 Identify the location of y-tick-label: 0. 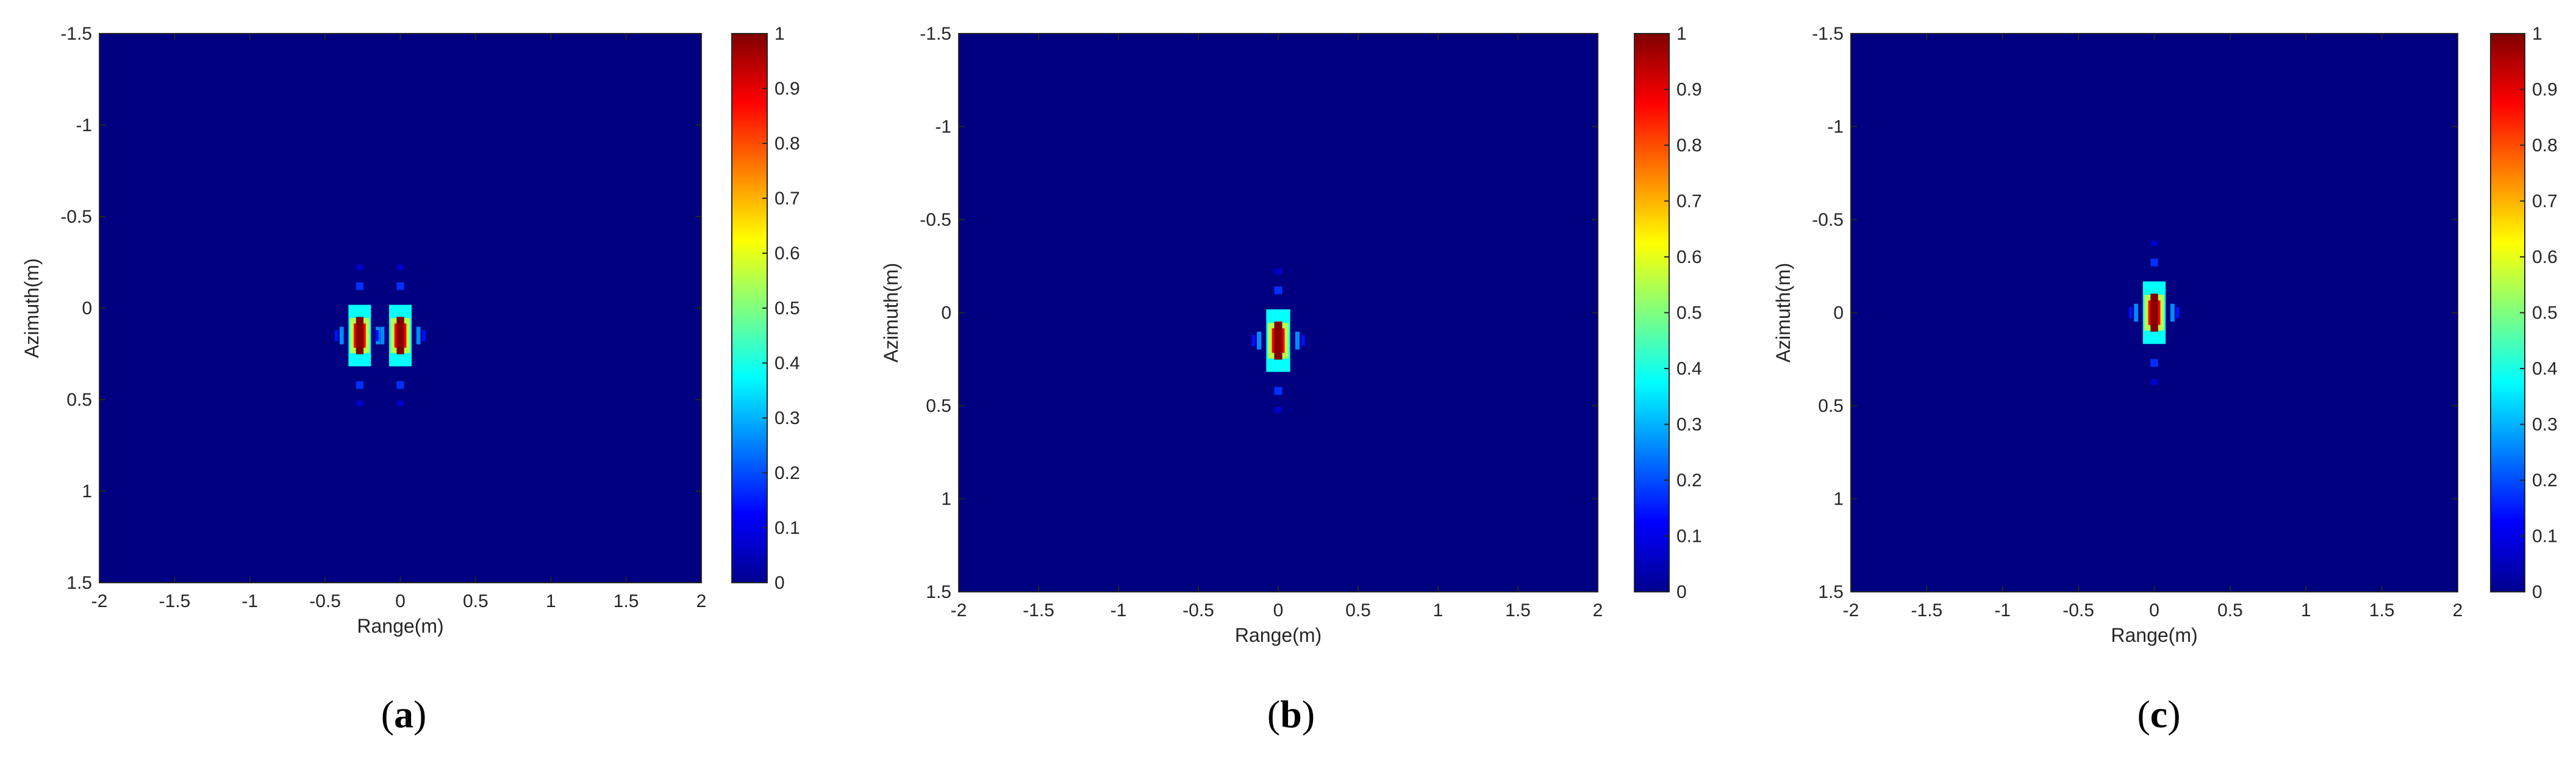
(87, 308).